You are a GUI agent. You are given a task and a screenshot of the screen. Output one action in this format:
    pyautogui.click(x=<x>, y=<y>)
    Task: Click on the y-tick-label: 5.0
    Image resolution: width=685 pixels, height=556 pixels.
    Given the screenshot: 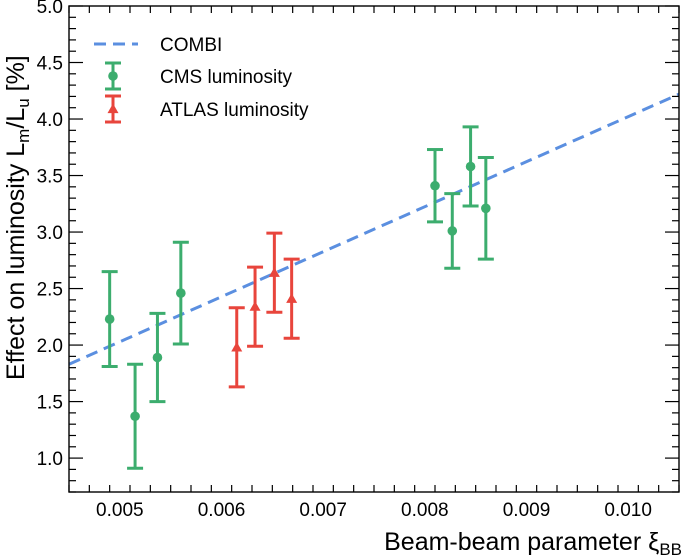 What is the action you would take?
    pyautogui.click(x=50, y=9)
    